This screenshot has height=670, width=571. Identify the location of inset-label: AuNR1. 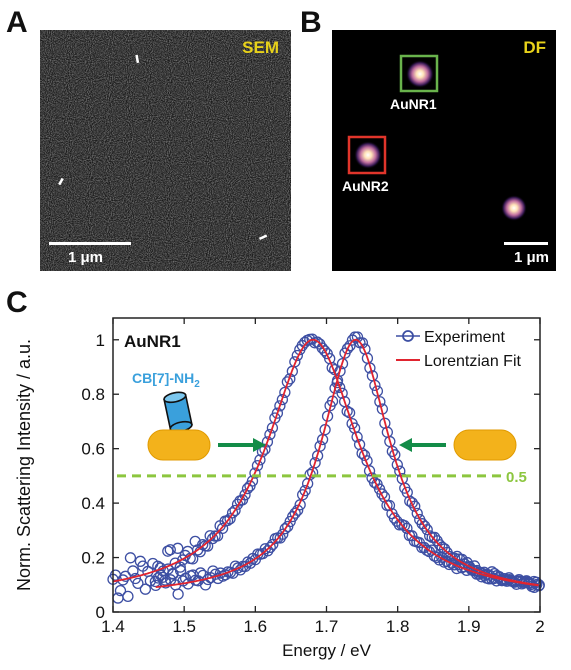
(152, 341).